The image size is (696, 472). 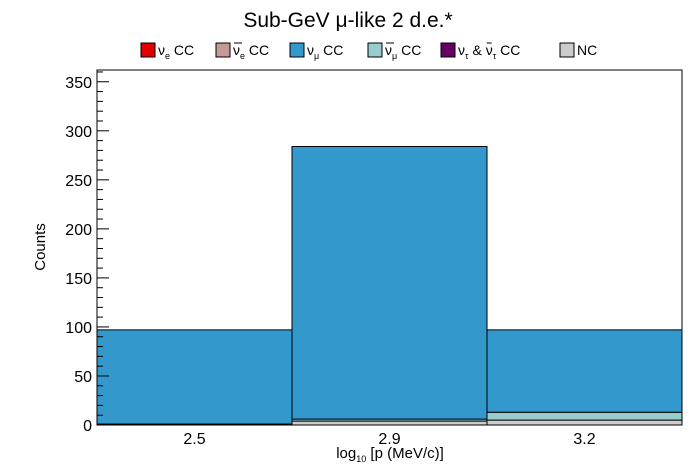 What do you see at coordinates (194, 439) in the screenshot?
I see `x-tick-label: 2.5` at bounding box center [194, 439].